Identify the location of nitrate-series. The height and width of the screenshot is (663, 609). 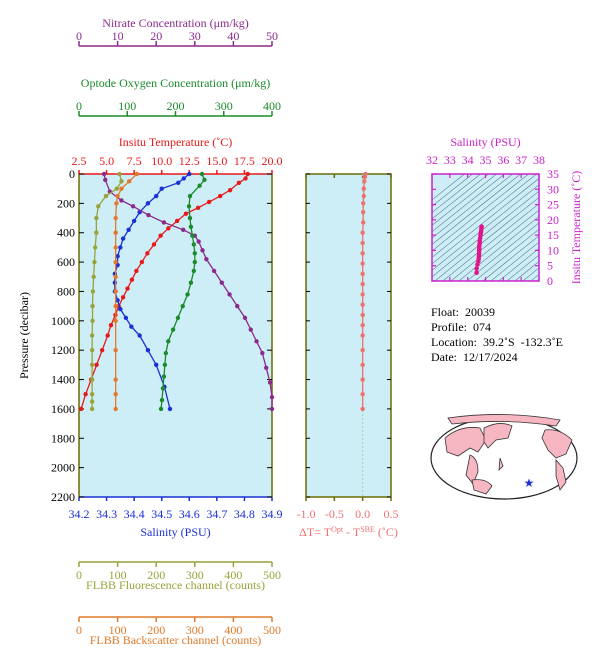
(188, 291).